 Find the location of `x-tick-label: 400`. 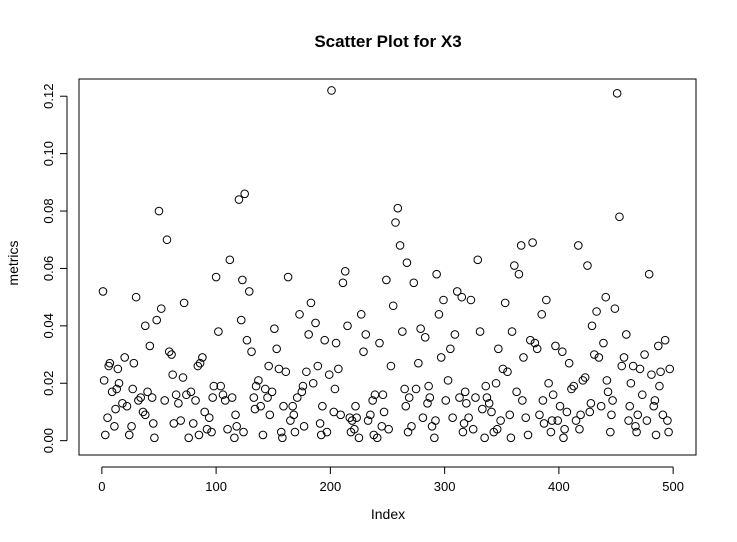

x-tick-label: 400 is located at coordinates (559, 486).